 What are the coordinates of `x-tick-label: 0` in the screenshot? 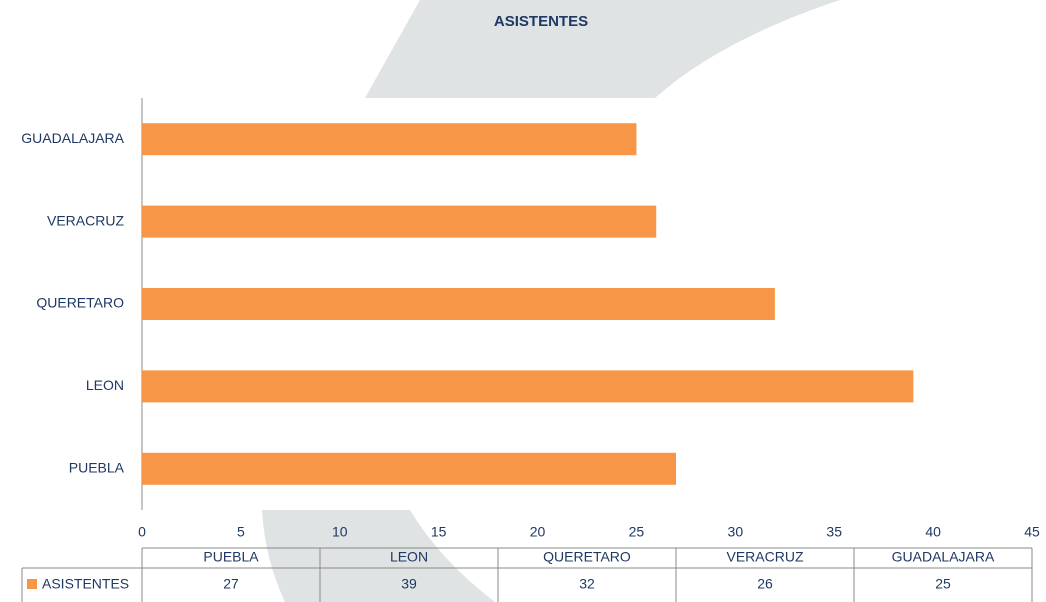 It's located at (142, 532).